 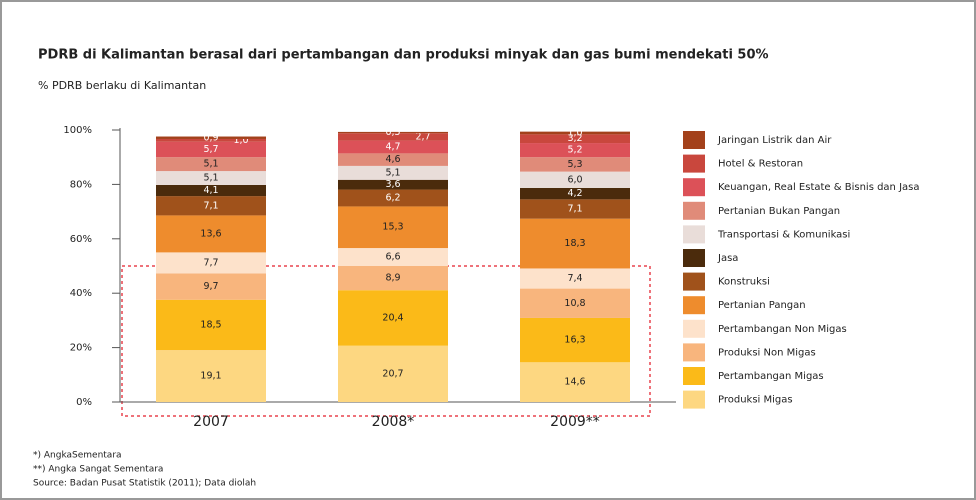 What do you see at coordinates (422, 136) in the screenshot?
I see `data-label: 2,7` at bounding box center [422, 136].